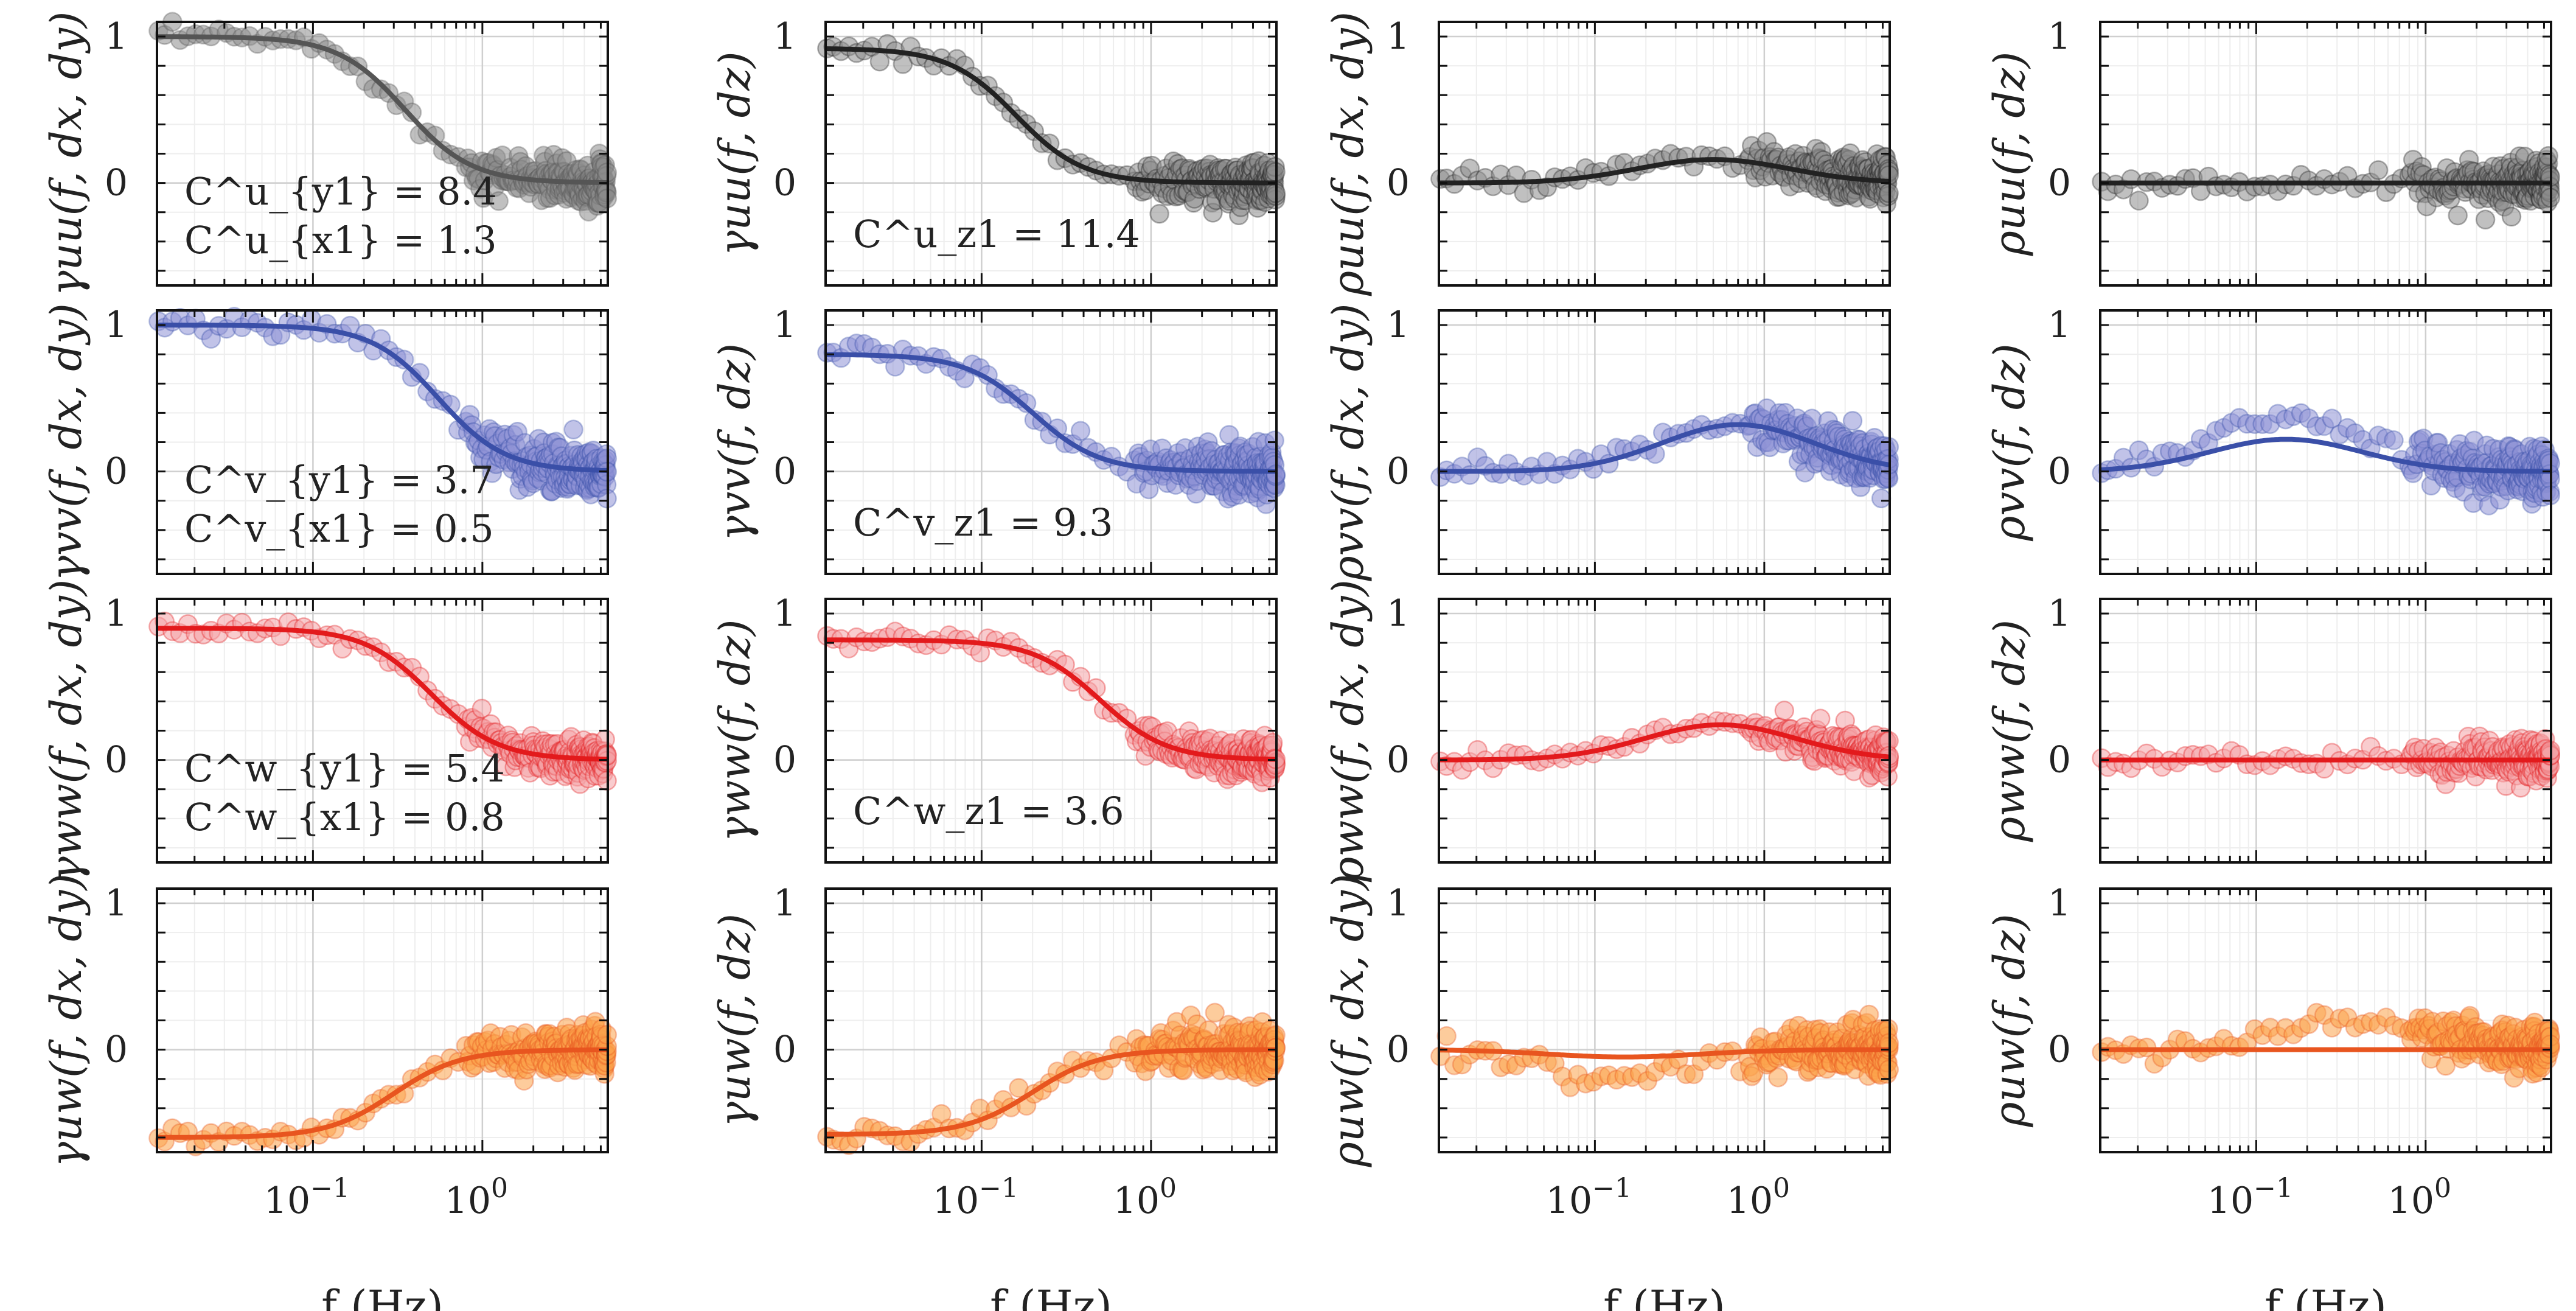  What do you see at coordinates (66, 1020) in the screenshot?
I see `y-axis-label: γuw(f, dx, dy)` at bounding box center [66, 1020].